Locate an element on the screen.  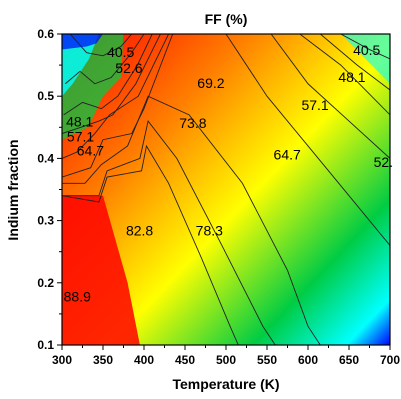
y-tick-label-0: 0.1 is located at coordinates (45, 345).